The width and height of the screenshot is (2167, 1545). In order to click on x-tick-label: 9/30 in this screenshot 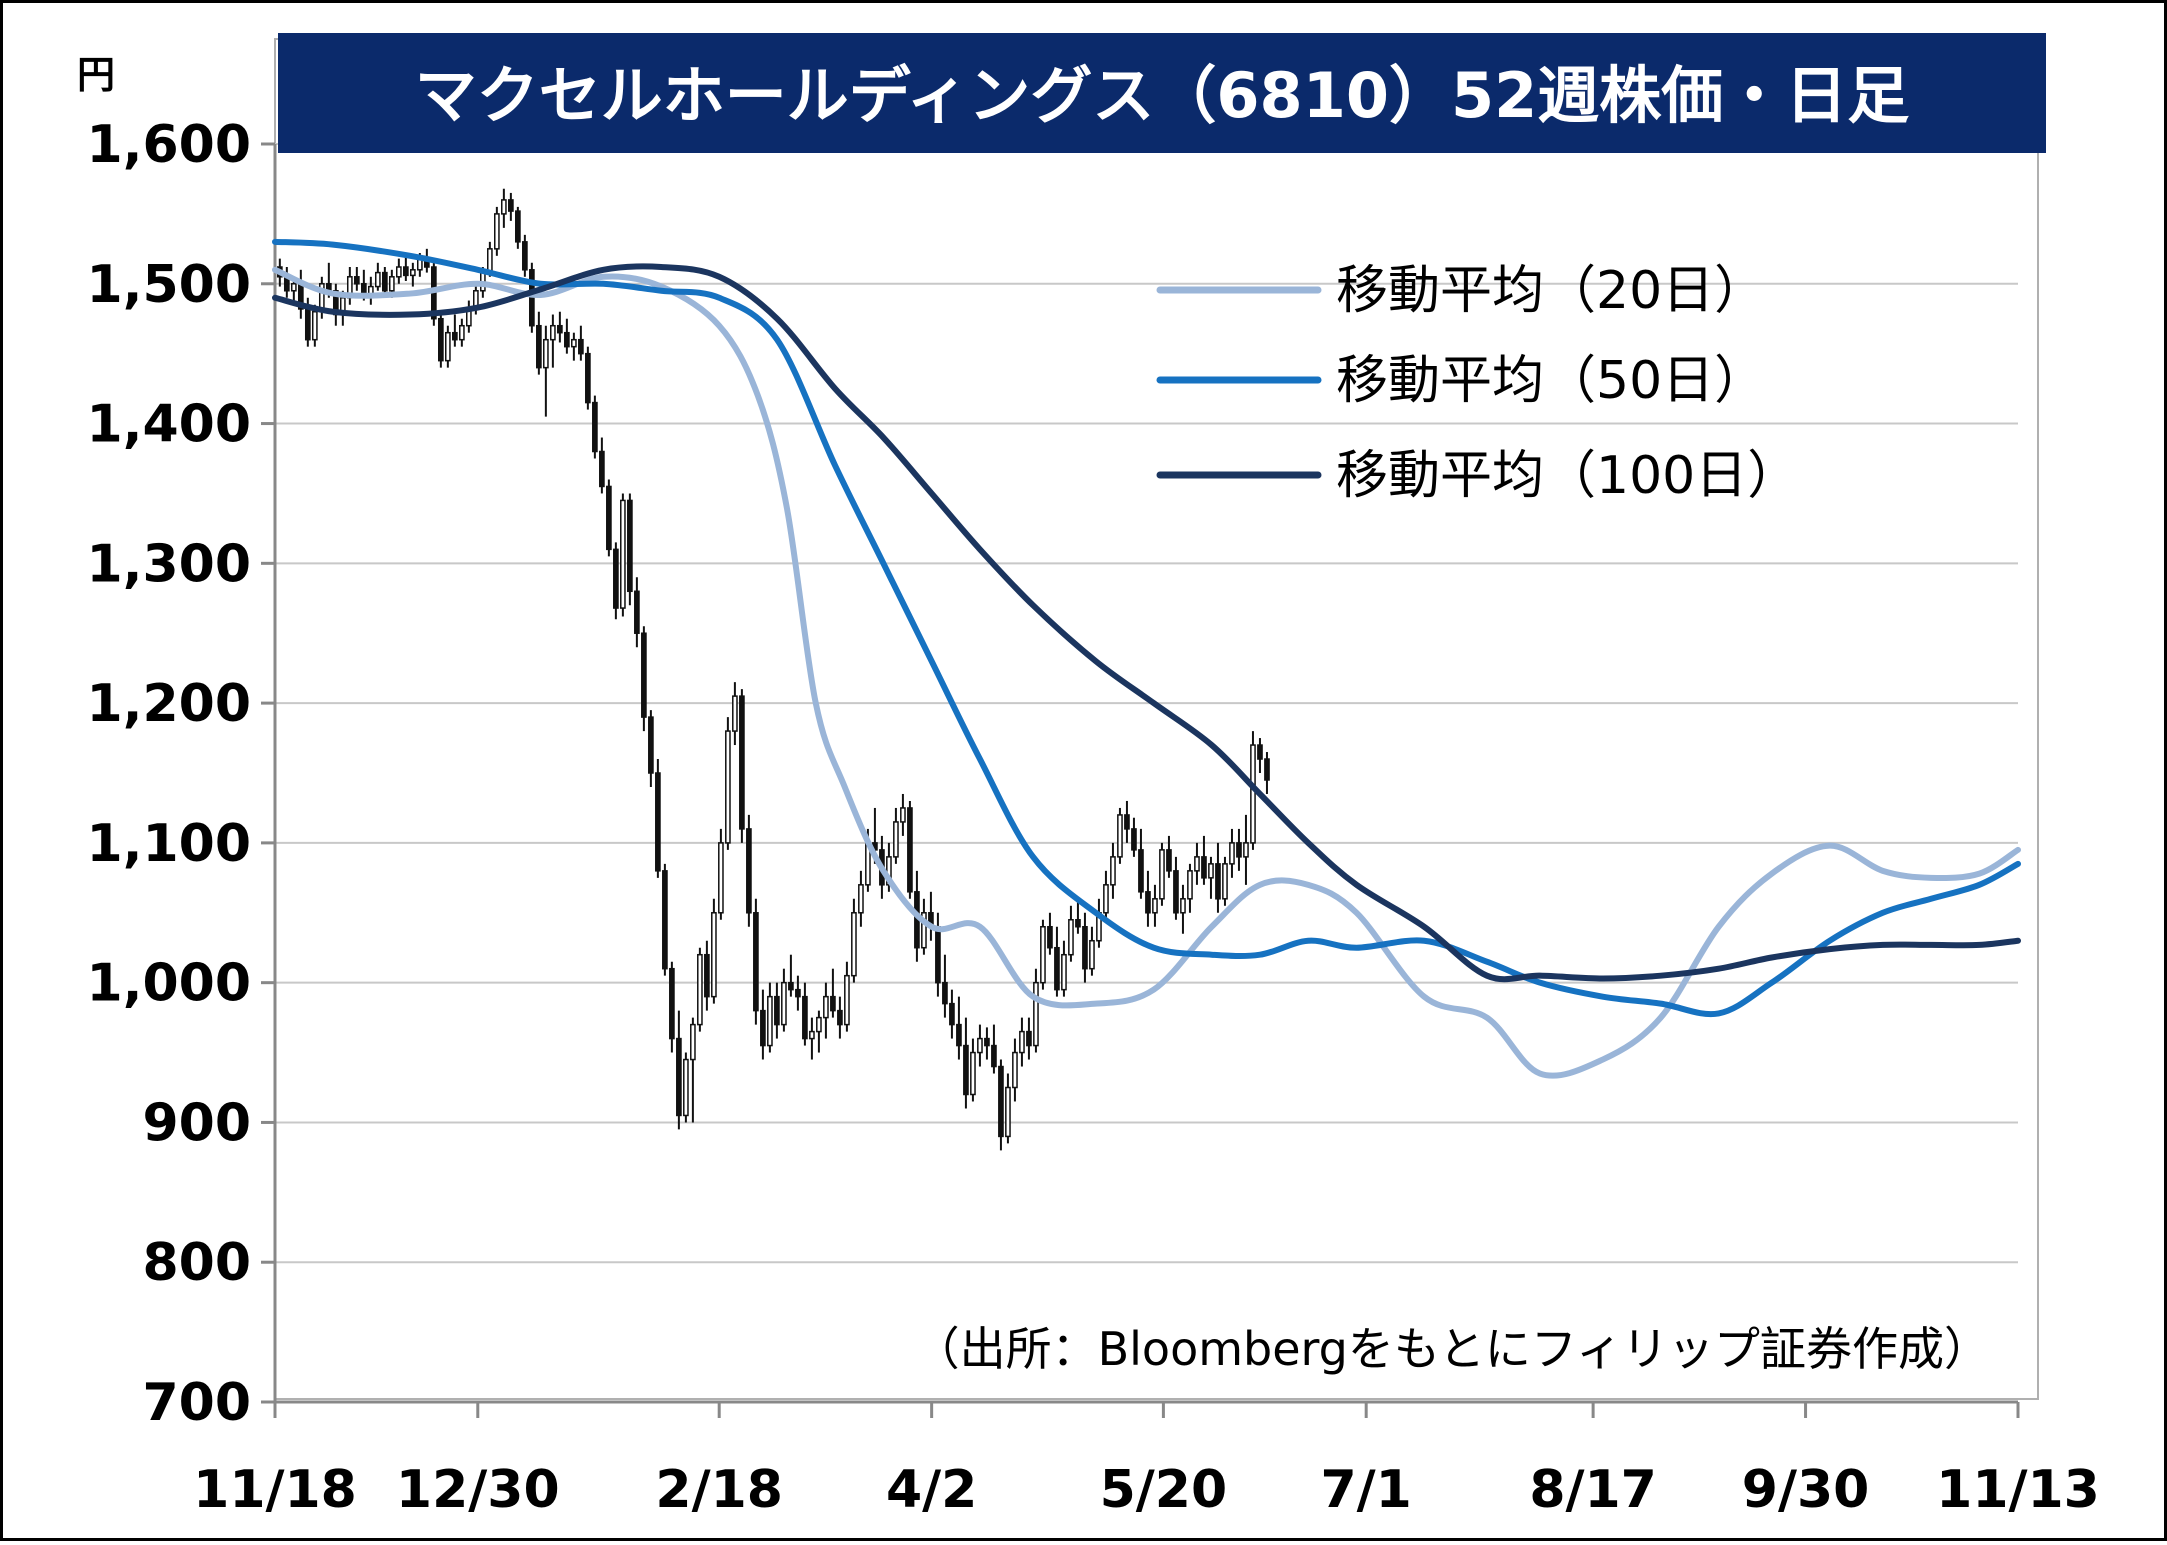, I will do `click(1806, 1490)`.